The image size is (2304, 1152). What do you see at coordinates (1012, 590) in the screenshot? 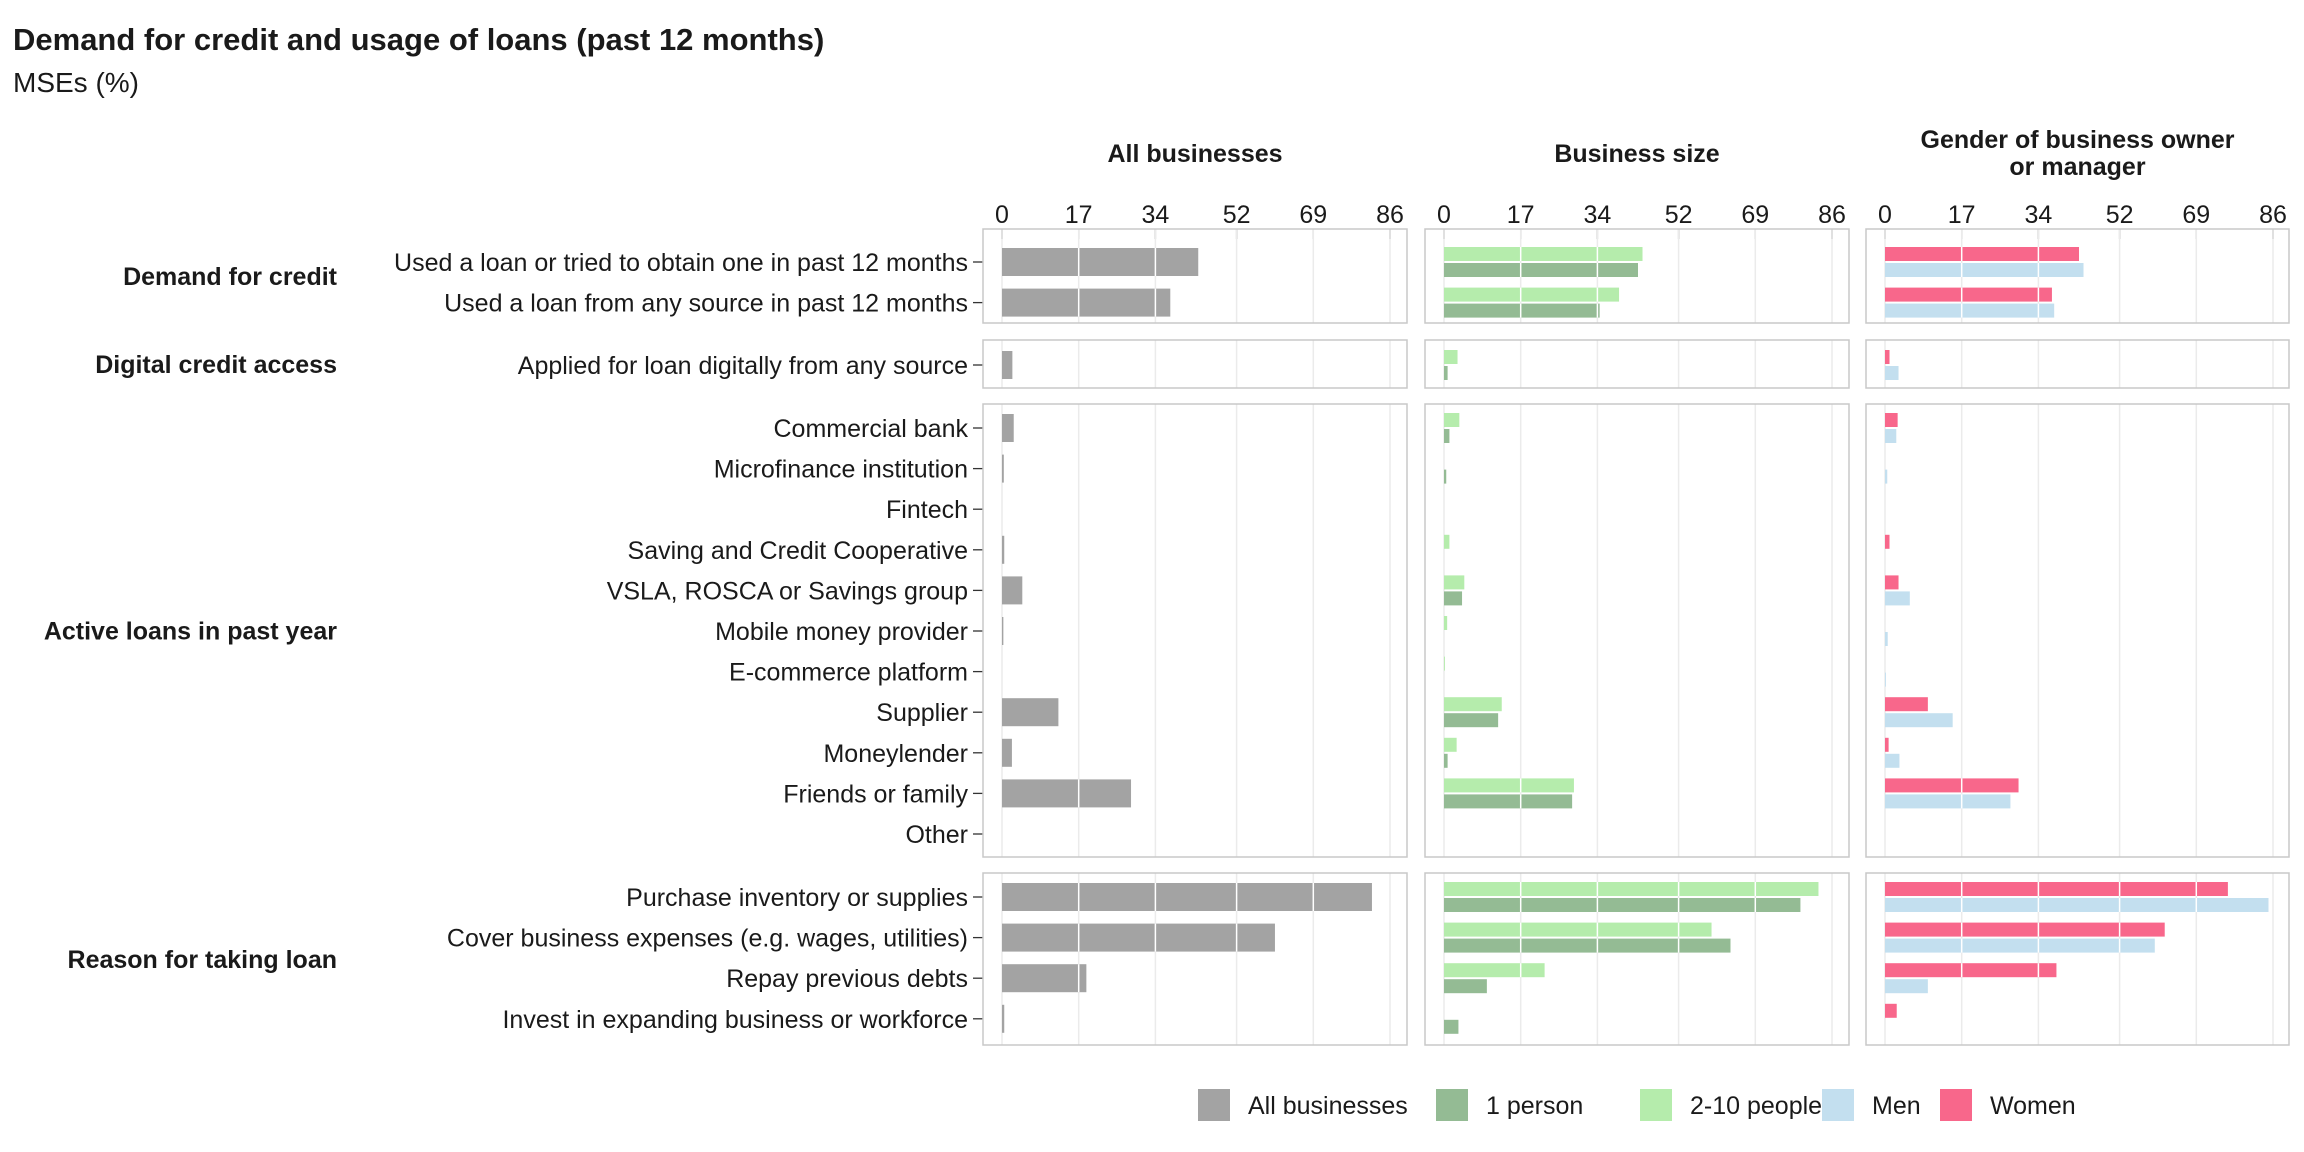
I see `bar-all-businesses-vsla-rosca-or-savings-group` at bounding box center [1012, 590].